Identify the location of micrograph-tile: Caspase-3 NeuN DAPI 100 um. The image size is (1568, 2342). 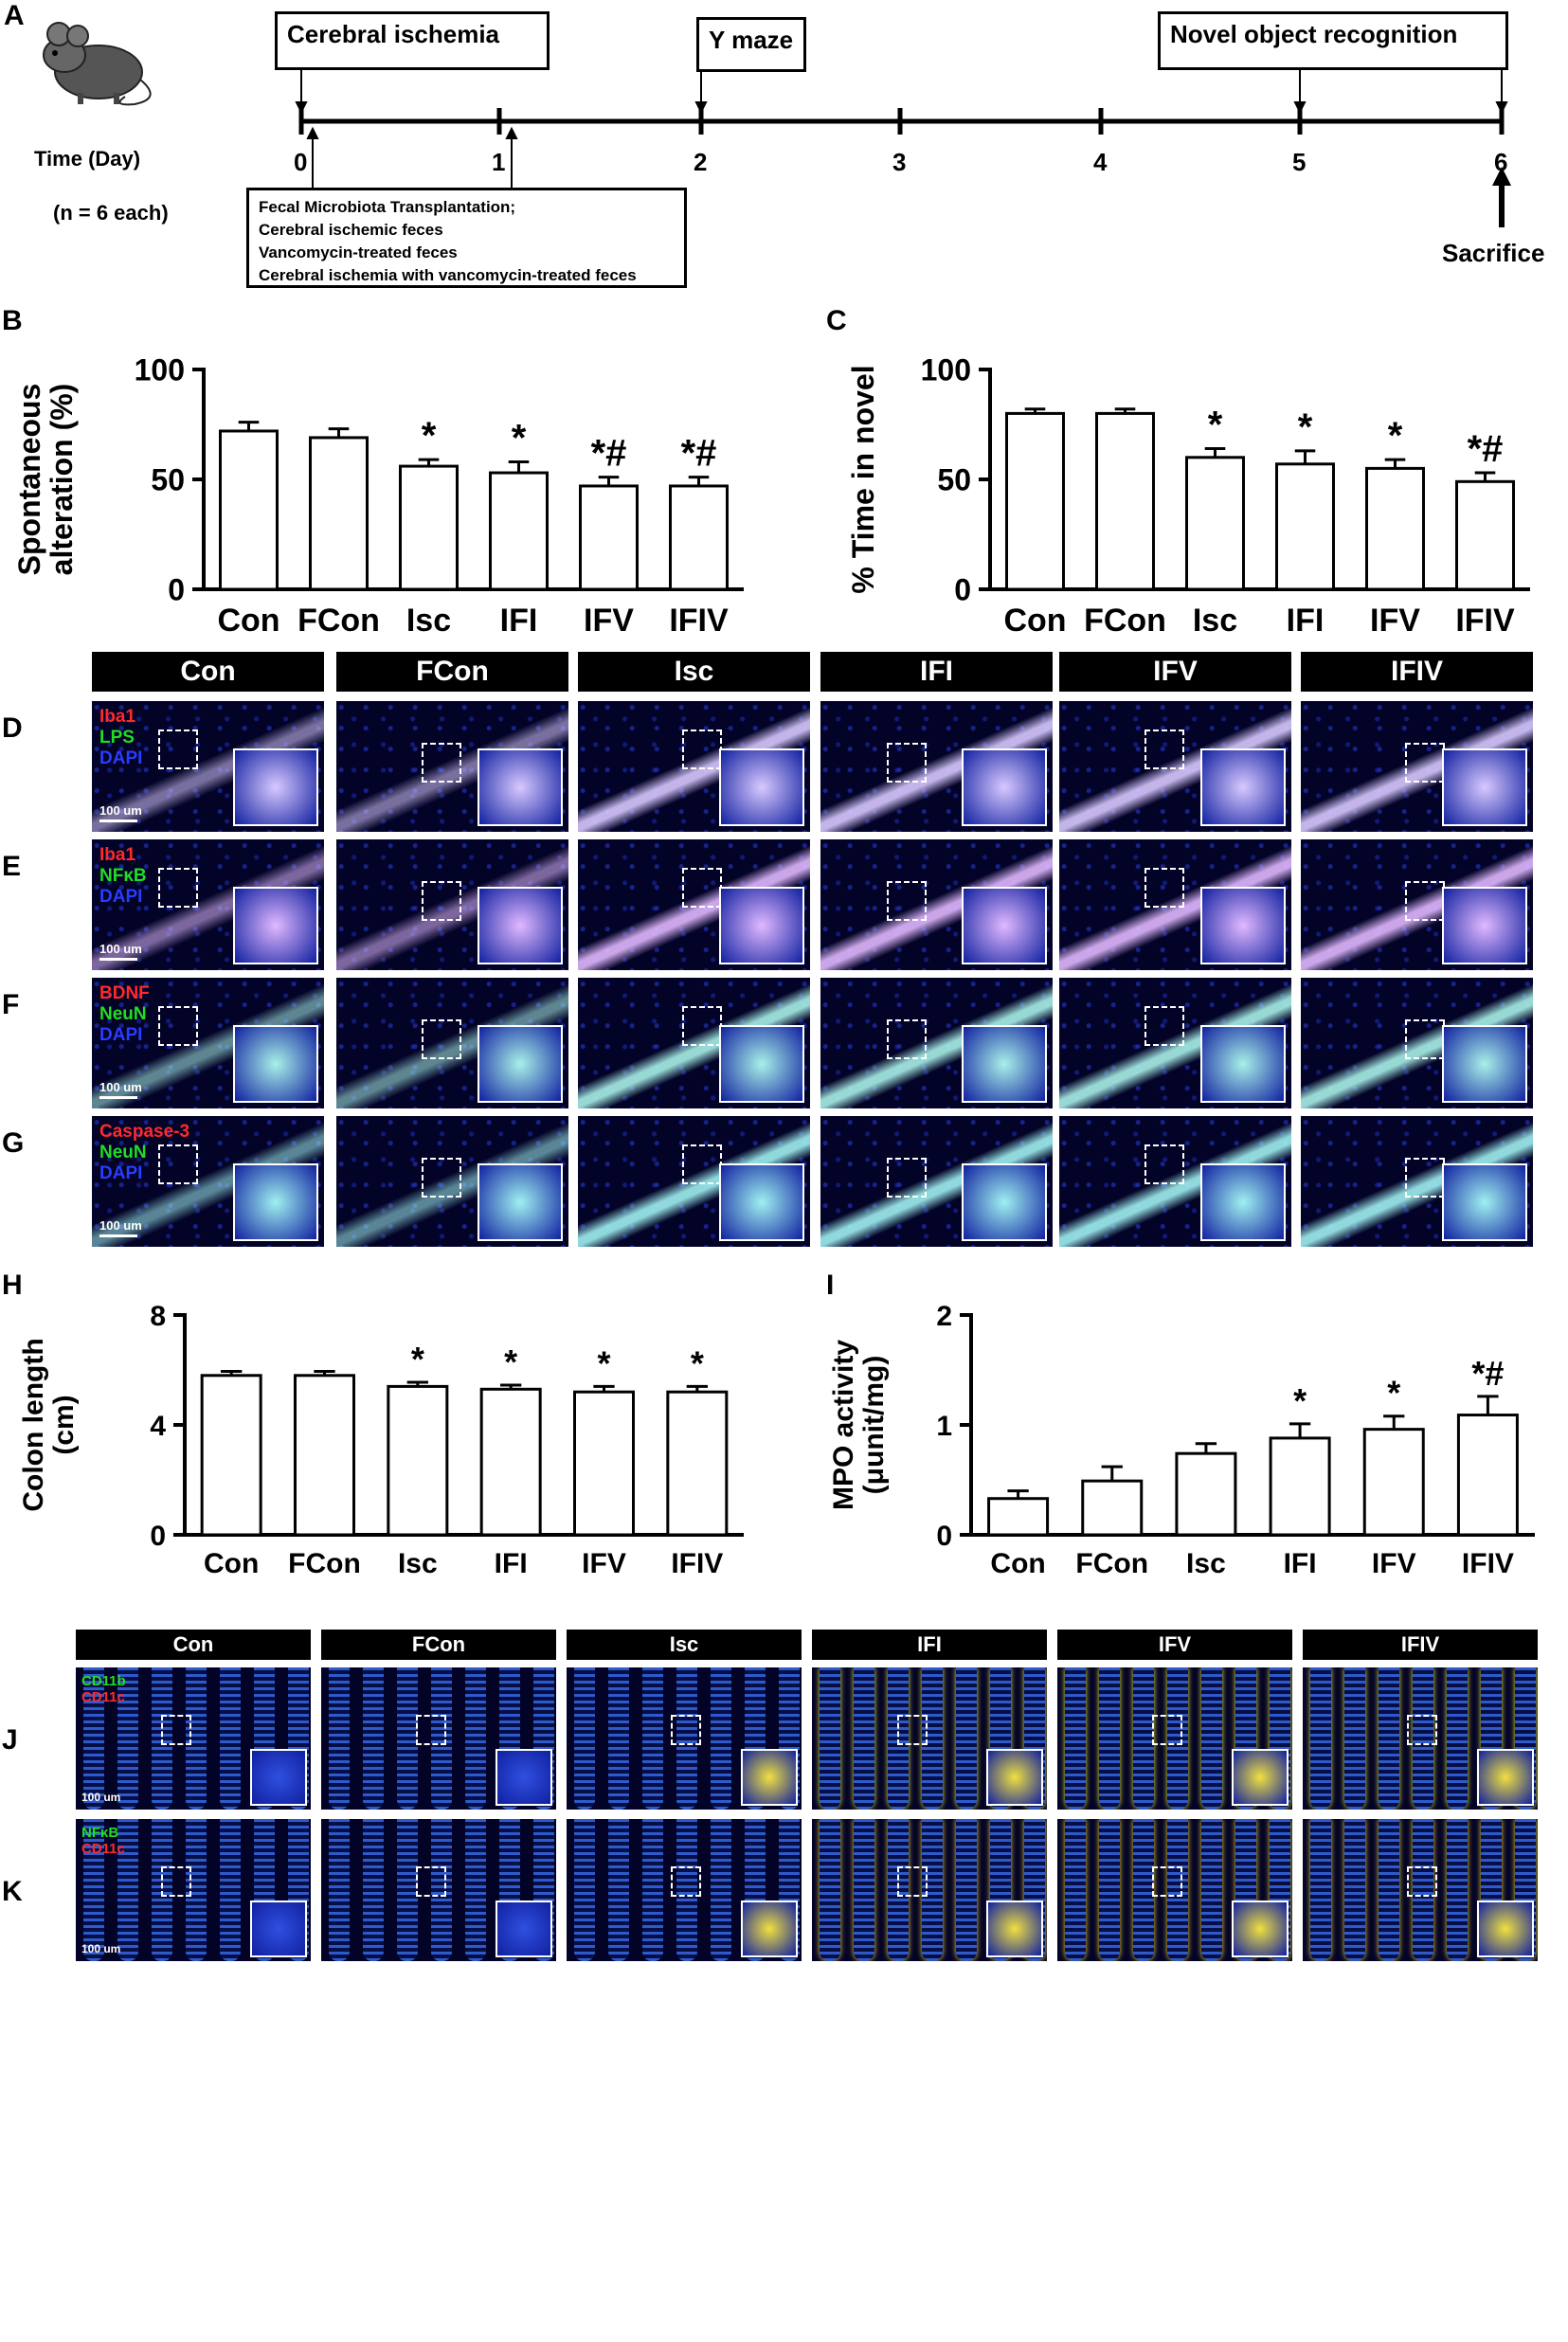
(208, 1182).